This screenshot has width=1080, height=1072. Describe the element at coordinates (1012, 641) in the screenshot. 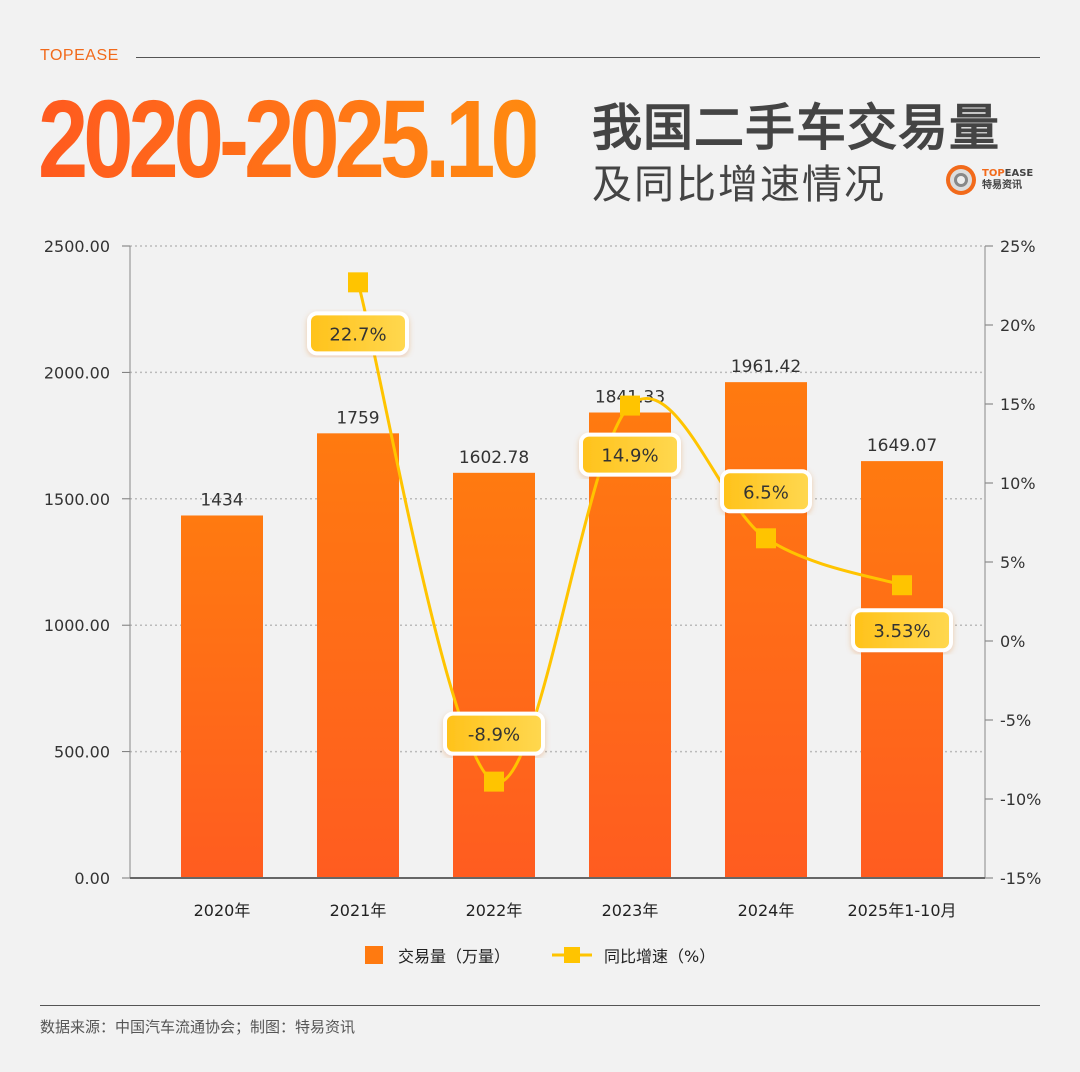

I see `right-tick-label: 0%` at that location.